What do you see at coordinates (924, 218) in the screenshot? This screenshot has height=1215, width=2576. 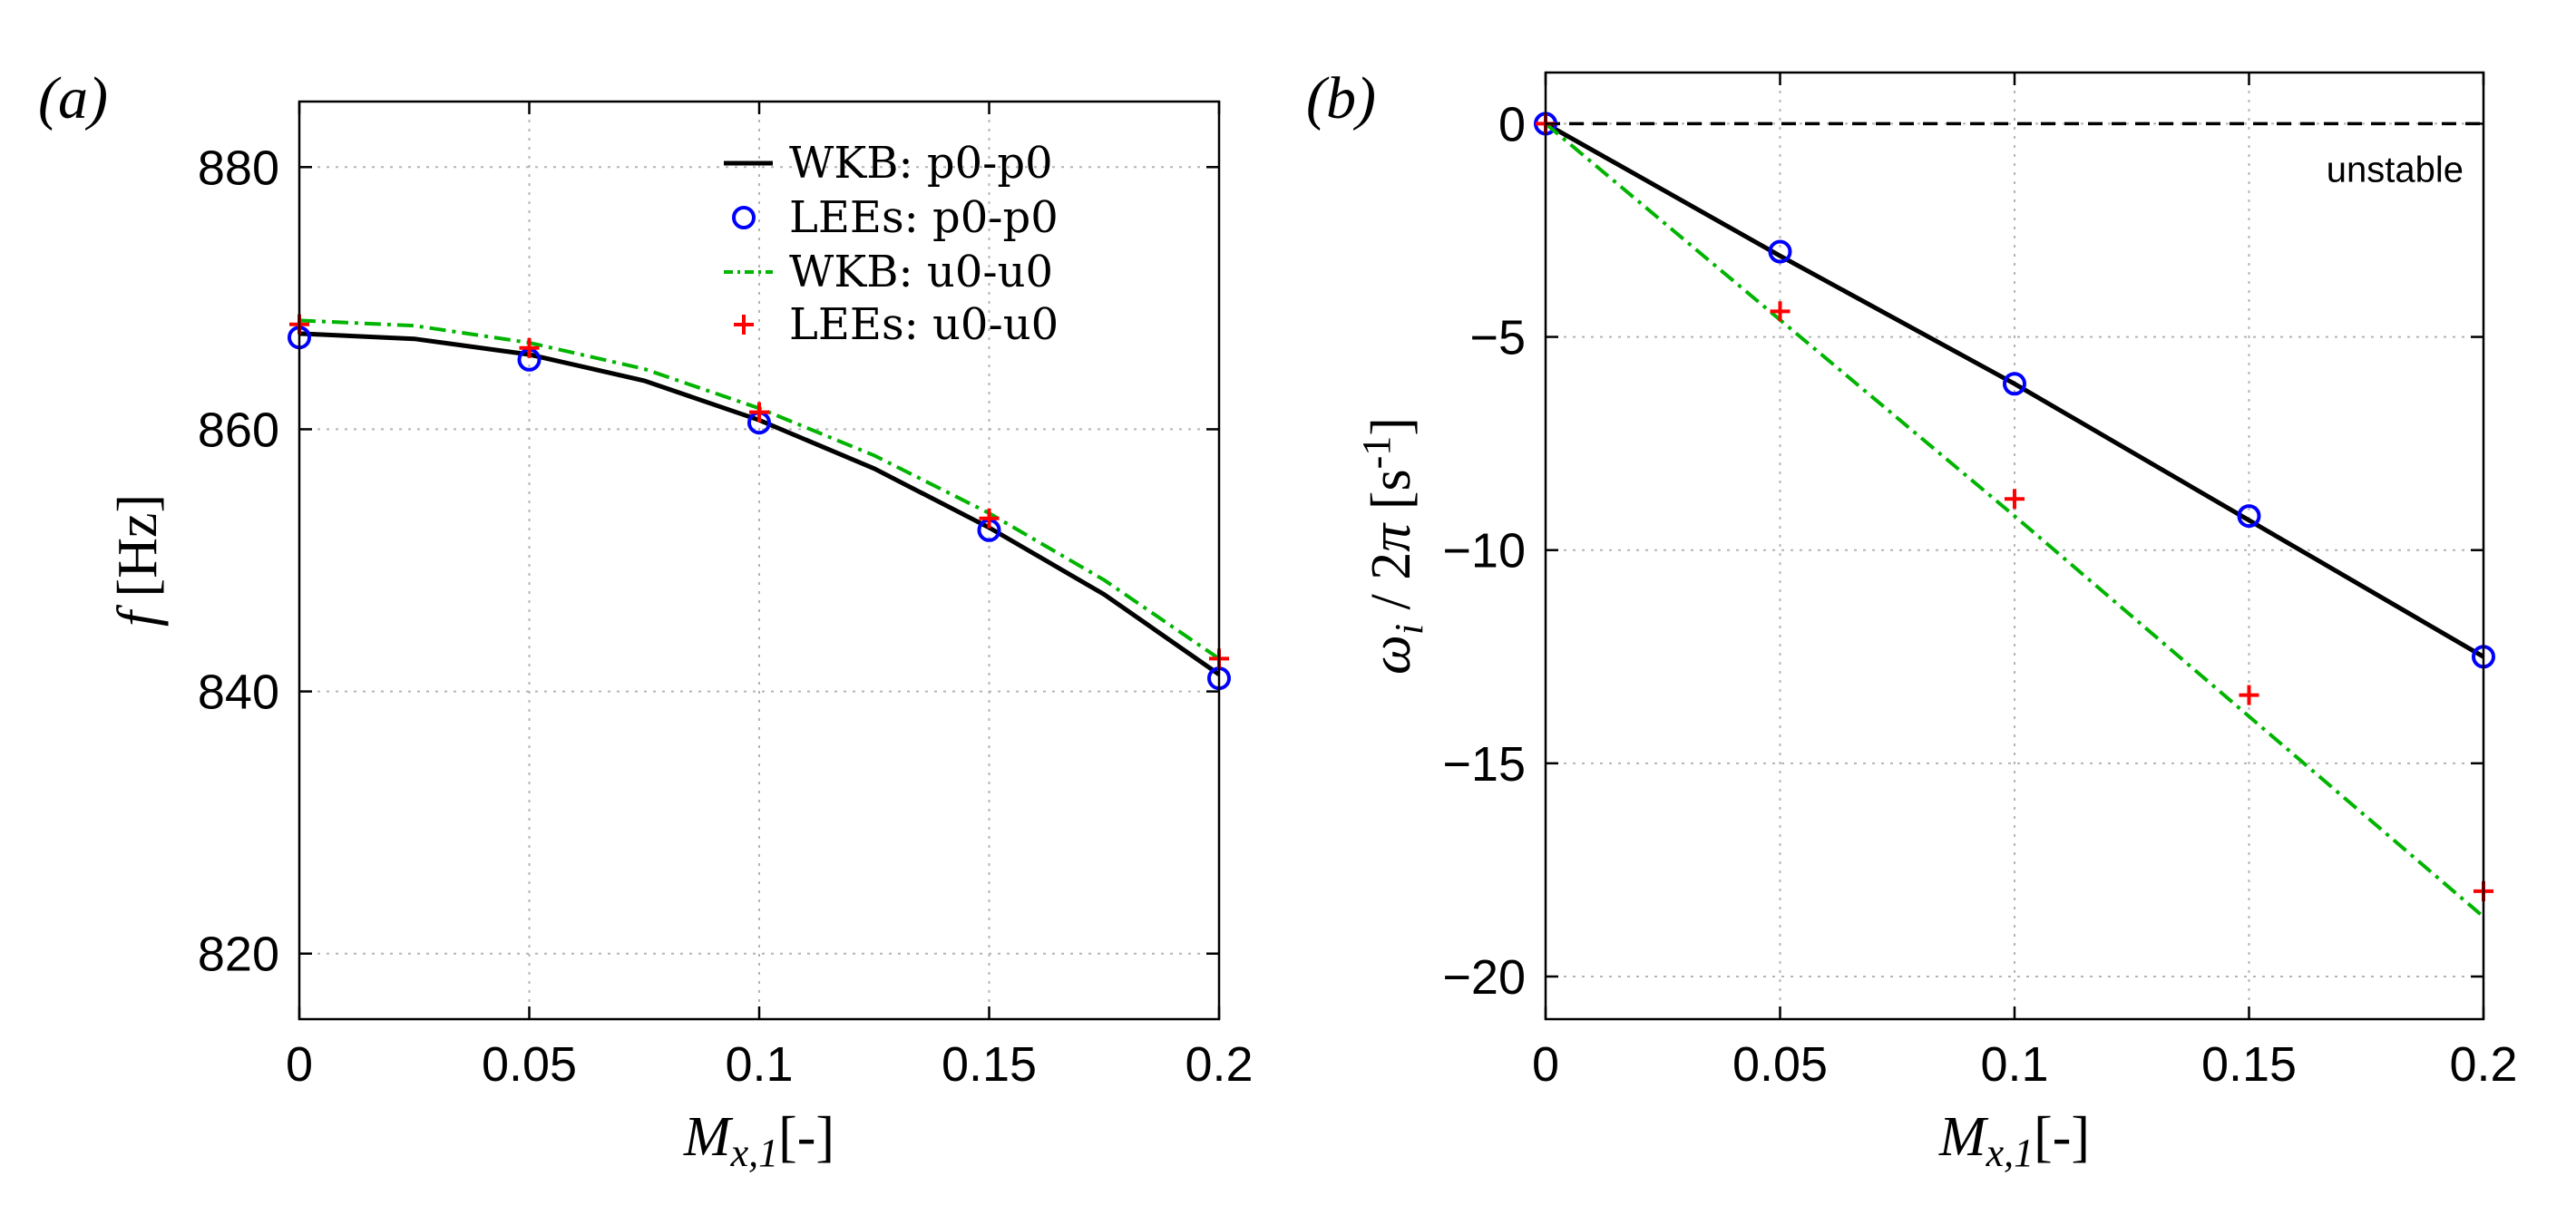 I see `legend-entry-label: LEEs: p0-p0` at bounding box center [924, 218].